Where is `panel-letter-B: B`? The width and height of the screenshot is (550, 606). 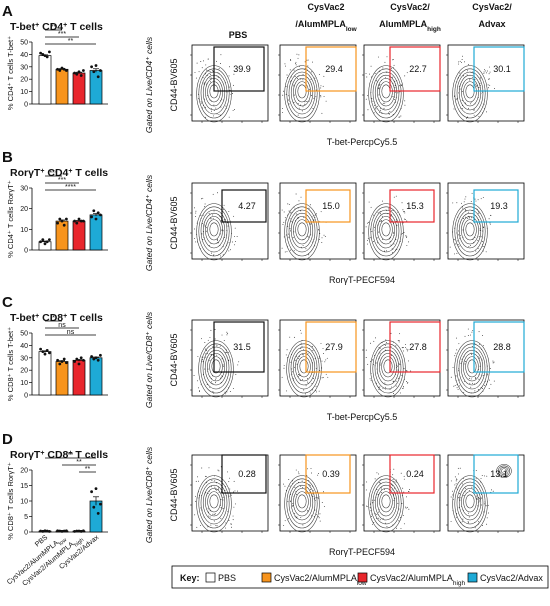 panel-letter-B: B is located at coordinates (7, 157).